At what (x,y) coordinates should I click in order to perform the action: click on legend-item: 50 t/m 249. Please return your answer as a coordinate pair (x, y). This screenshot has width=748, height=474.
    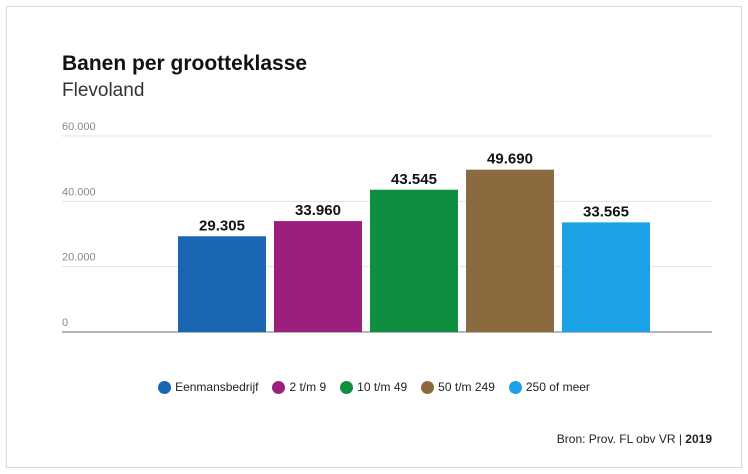
    Looking at the image, I should click on (458, 387).